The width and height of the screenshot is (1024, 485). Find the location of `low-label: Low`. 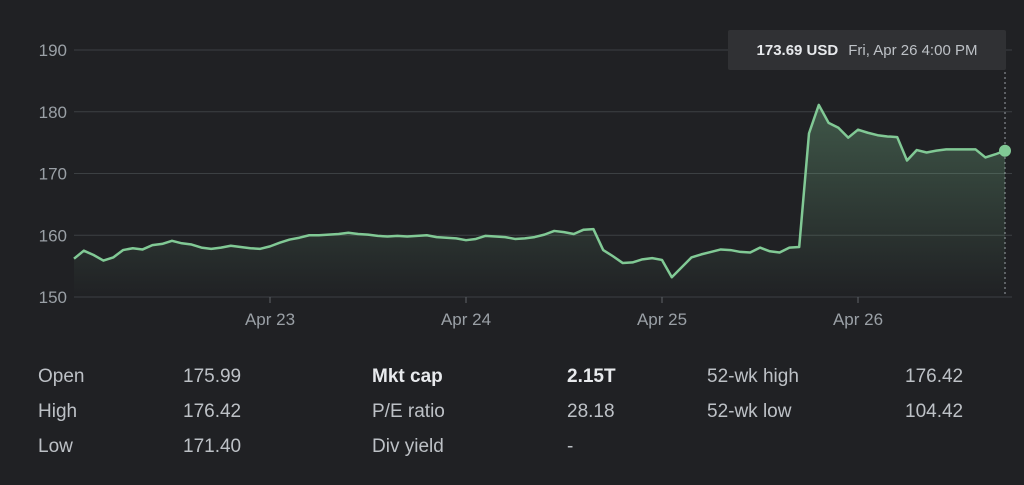

low-label: Low is located at coordinates (55, 446).